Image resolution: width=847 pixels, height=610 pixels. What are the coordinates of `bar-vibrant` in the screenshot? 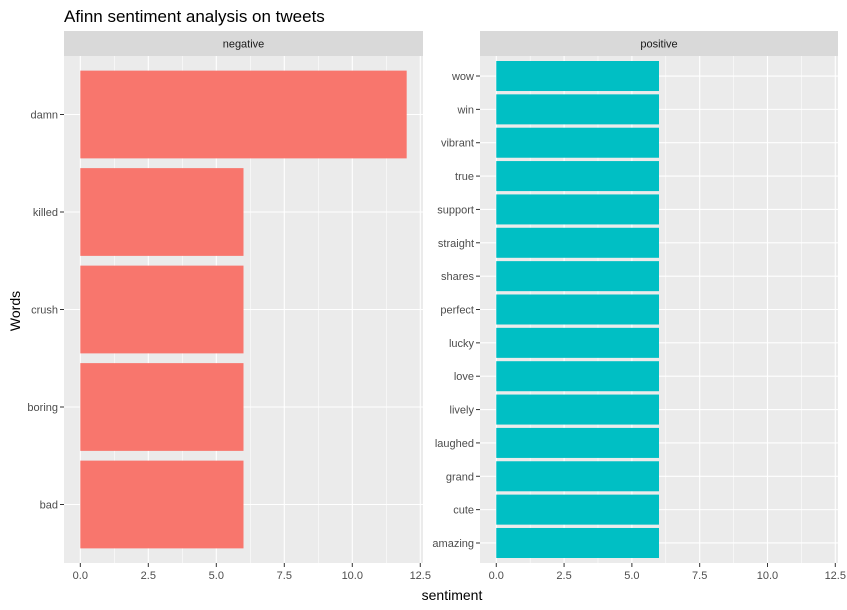 It's located at (577, 142).